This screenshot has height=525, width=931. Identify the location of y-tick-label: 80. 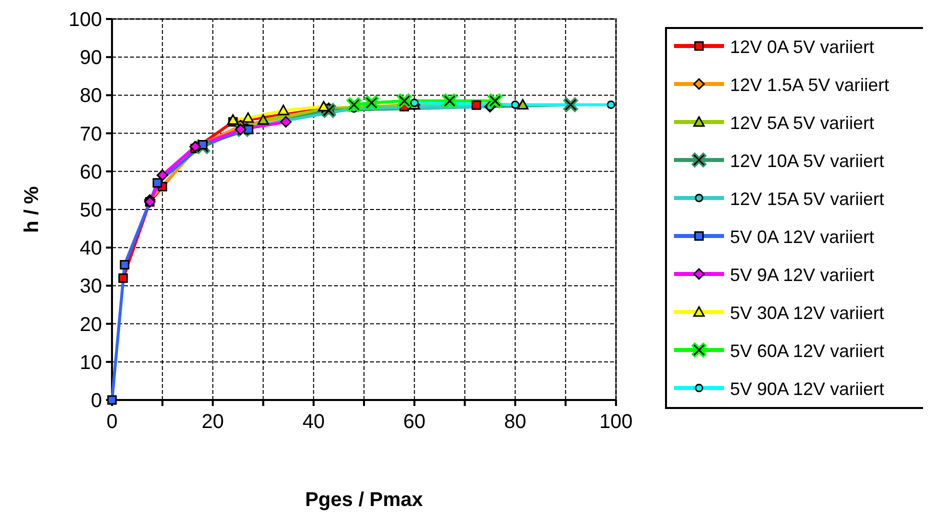
(91, 96).